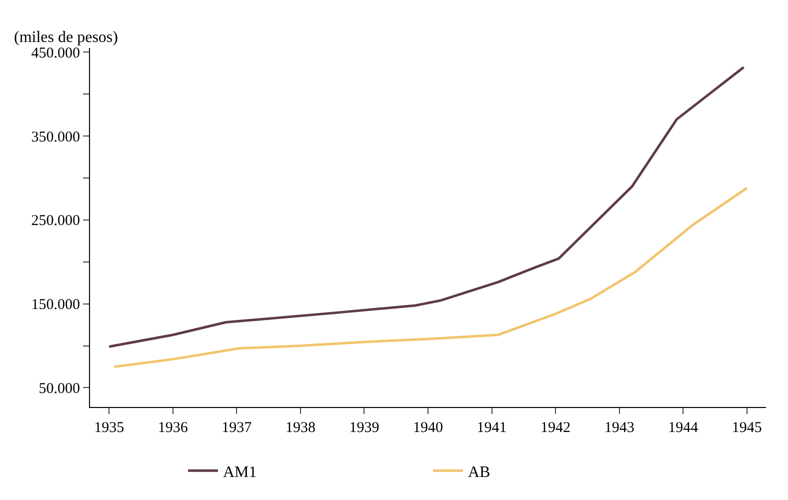 The width and height of the screenshot is (788, 500). What do you see at coordinates (240, 472) in the screenshot?
I see `legend-label: AM1` at bounding box center [240, 472].